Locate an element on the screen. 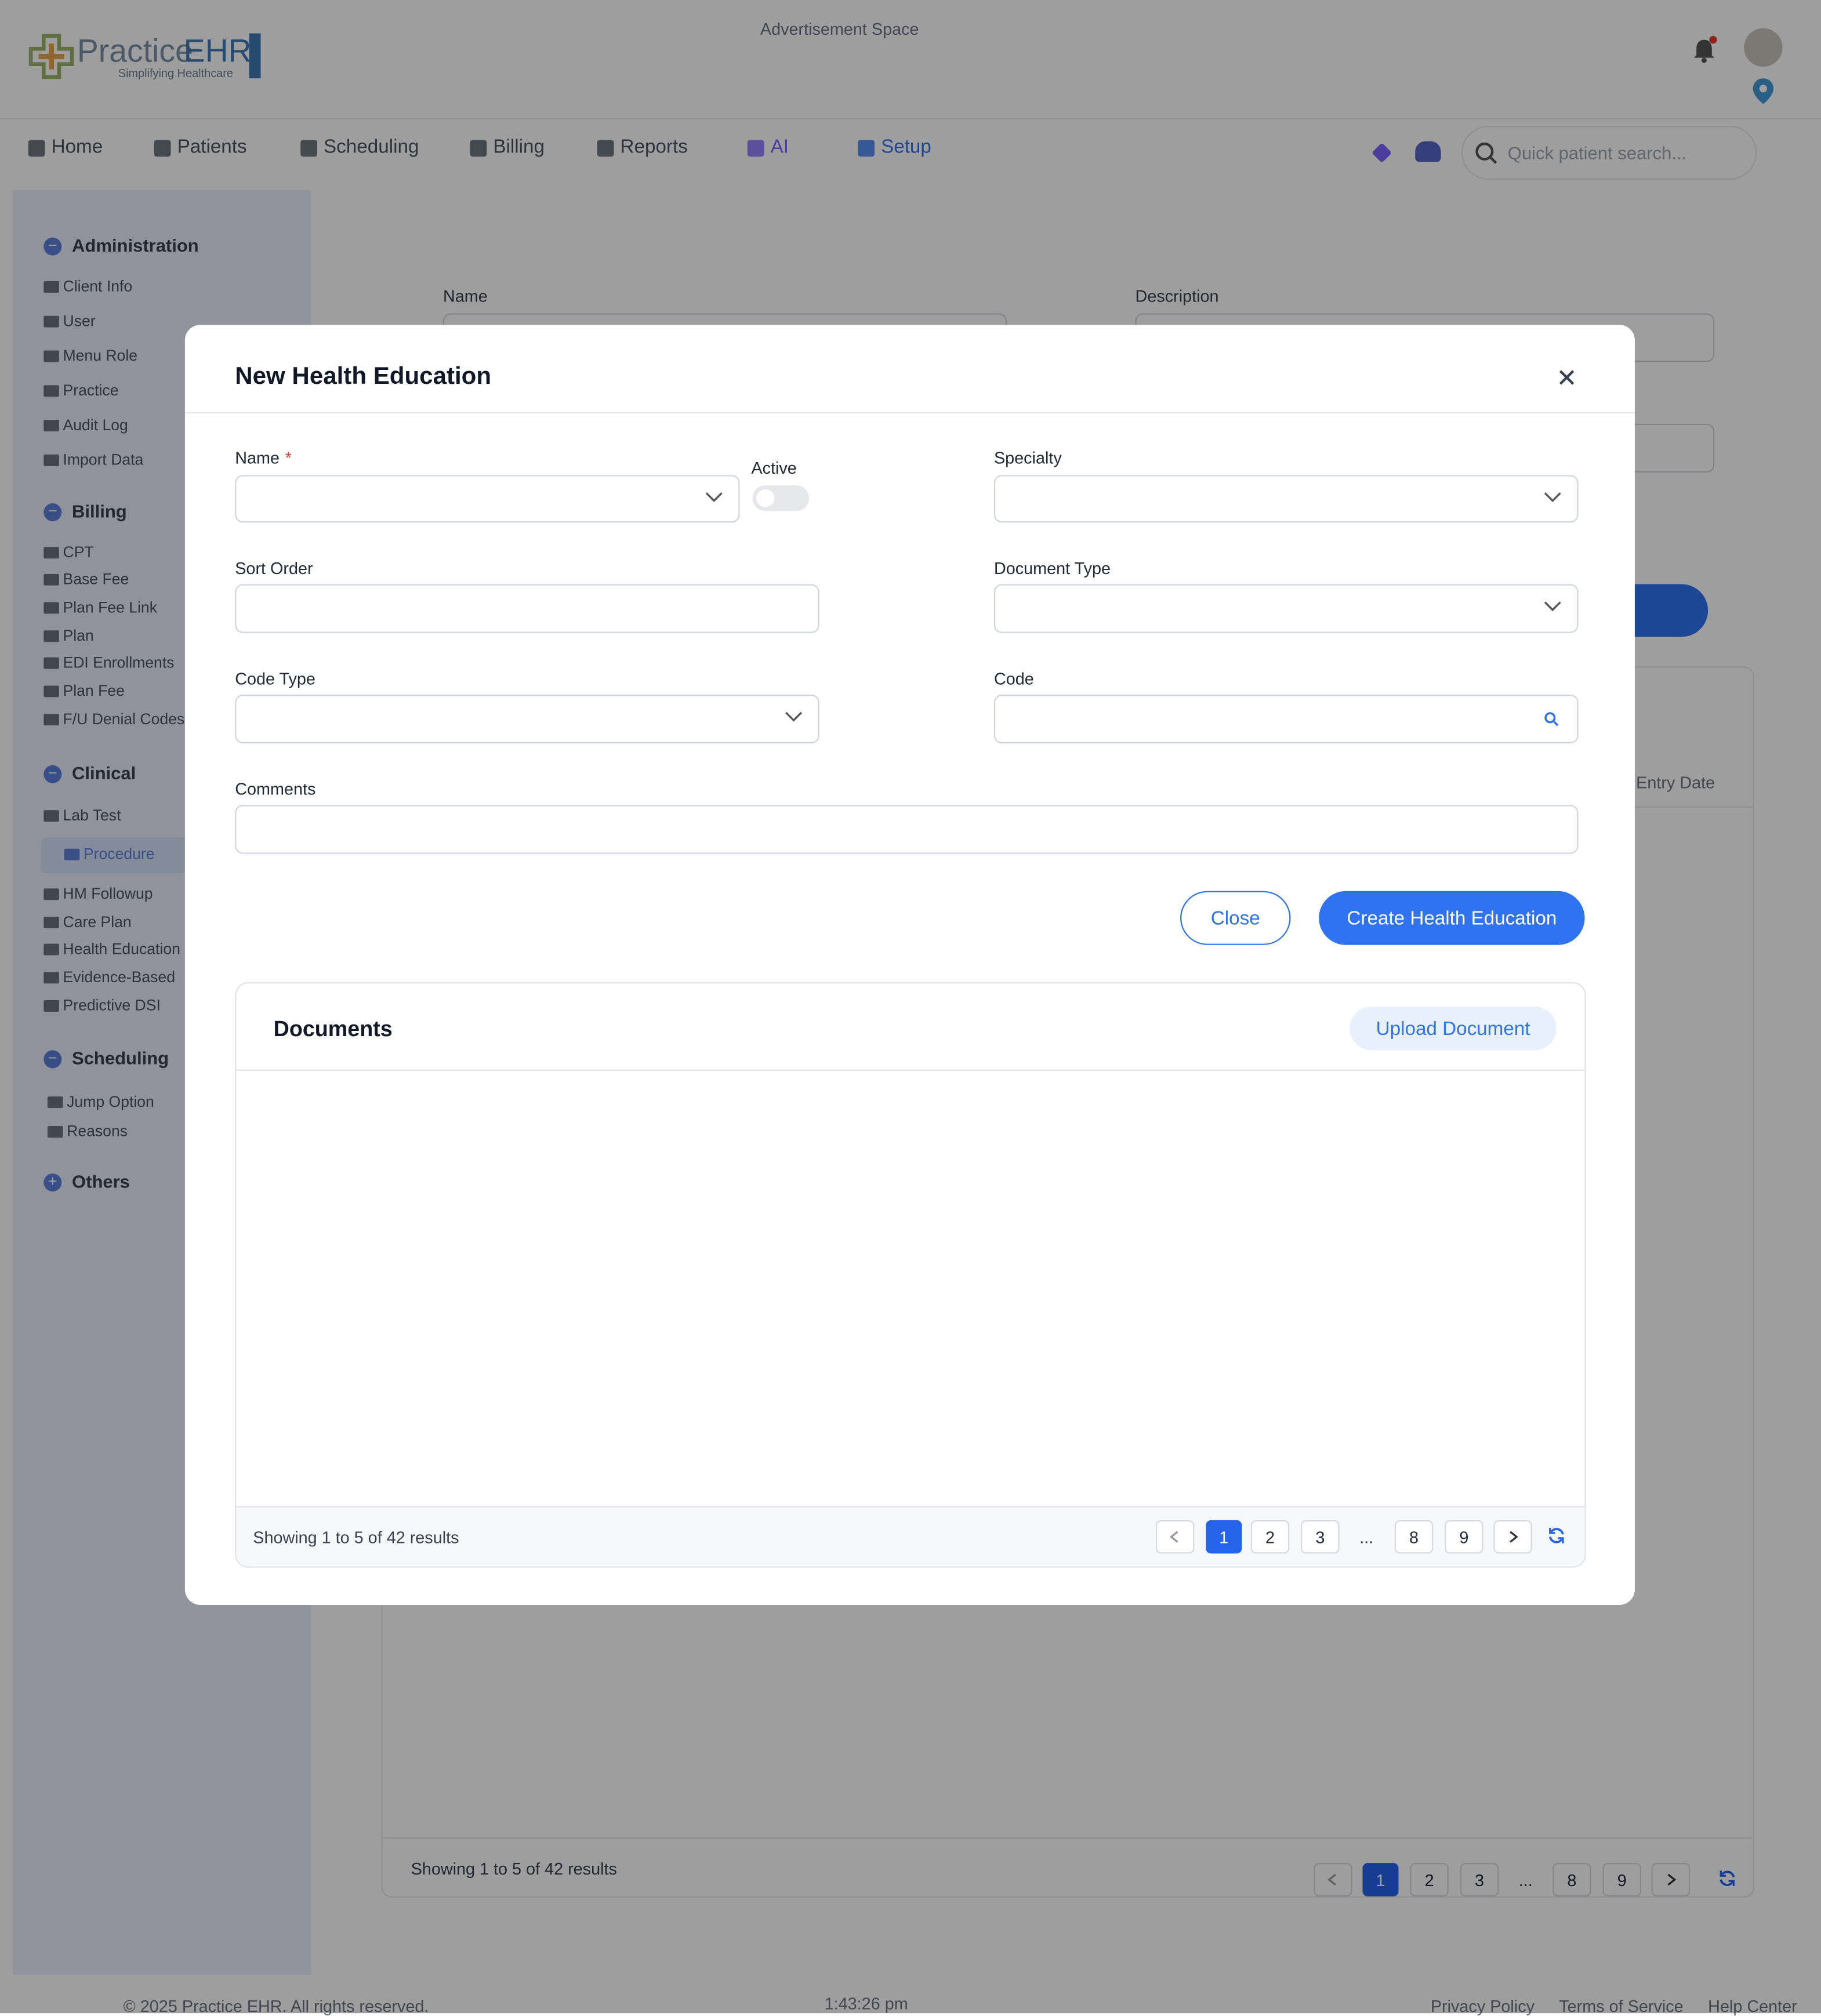 The image size is (1821, 2016). nav-icon is located at coordinates (162, 148).